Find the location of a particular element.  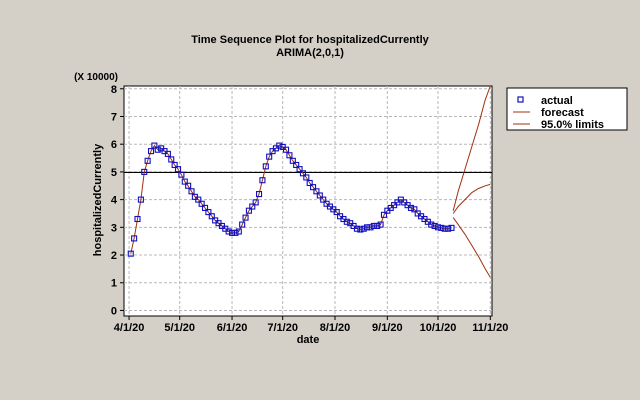

confidence-limits is located at coordinates (471, 181).